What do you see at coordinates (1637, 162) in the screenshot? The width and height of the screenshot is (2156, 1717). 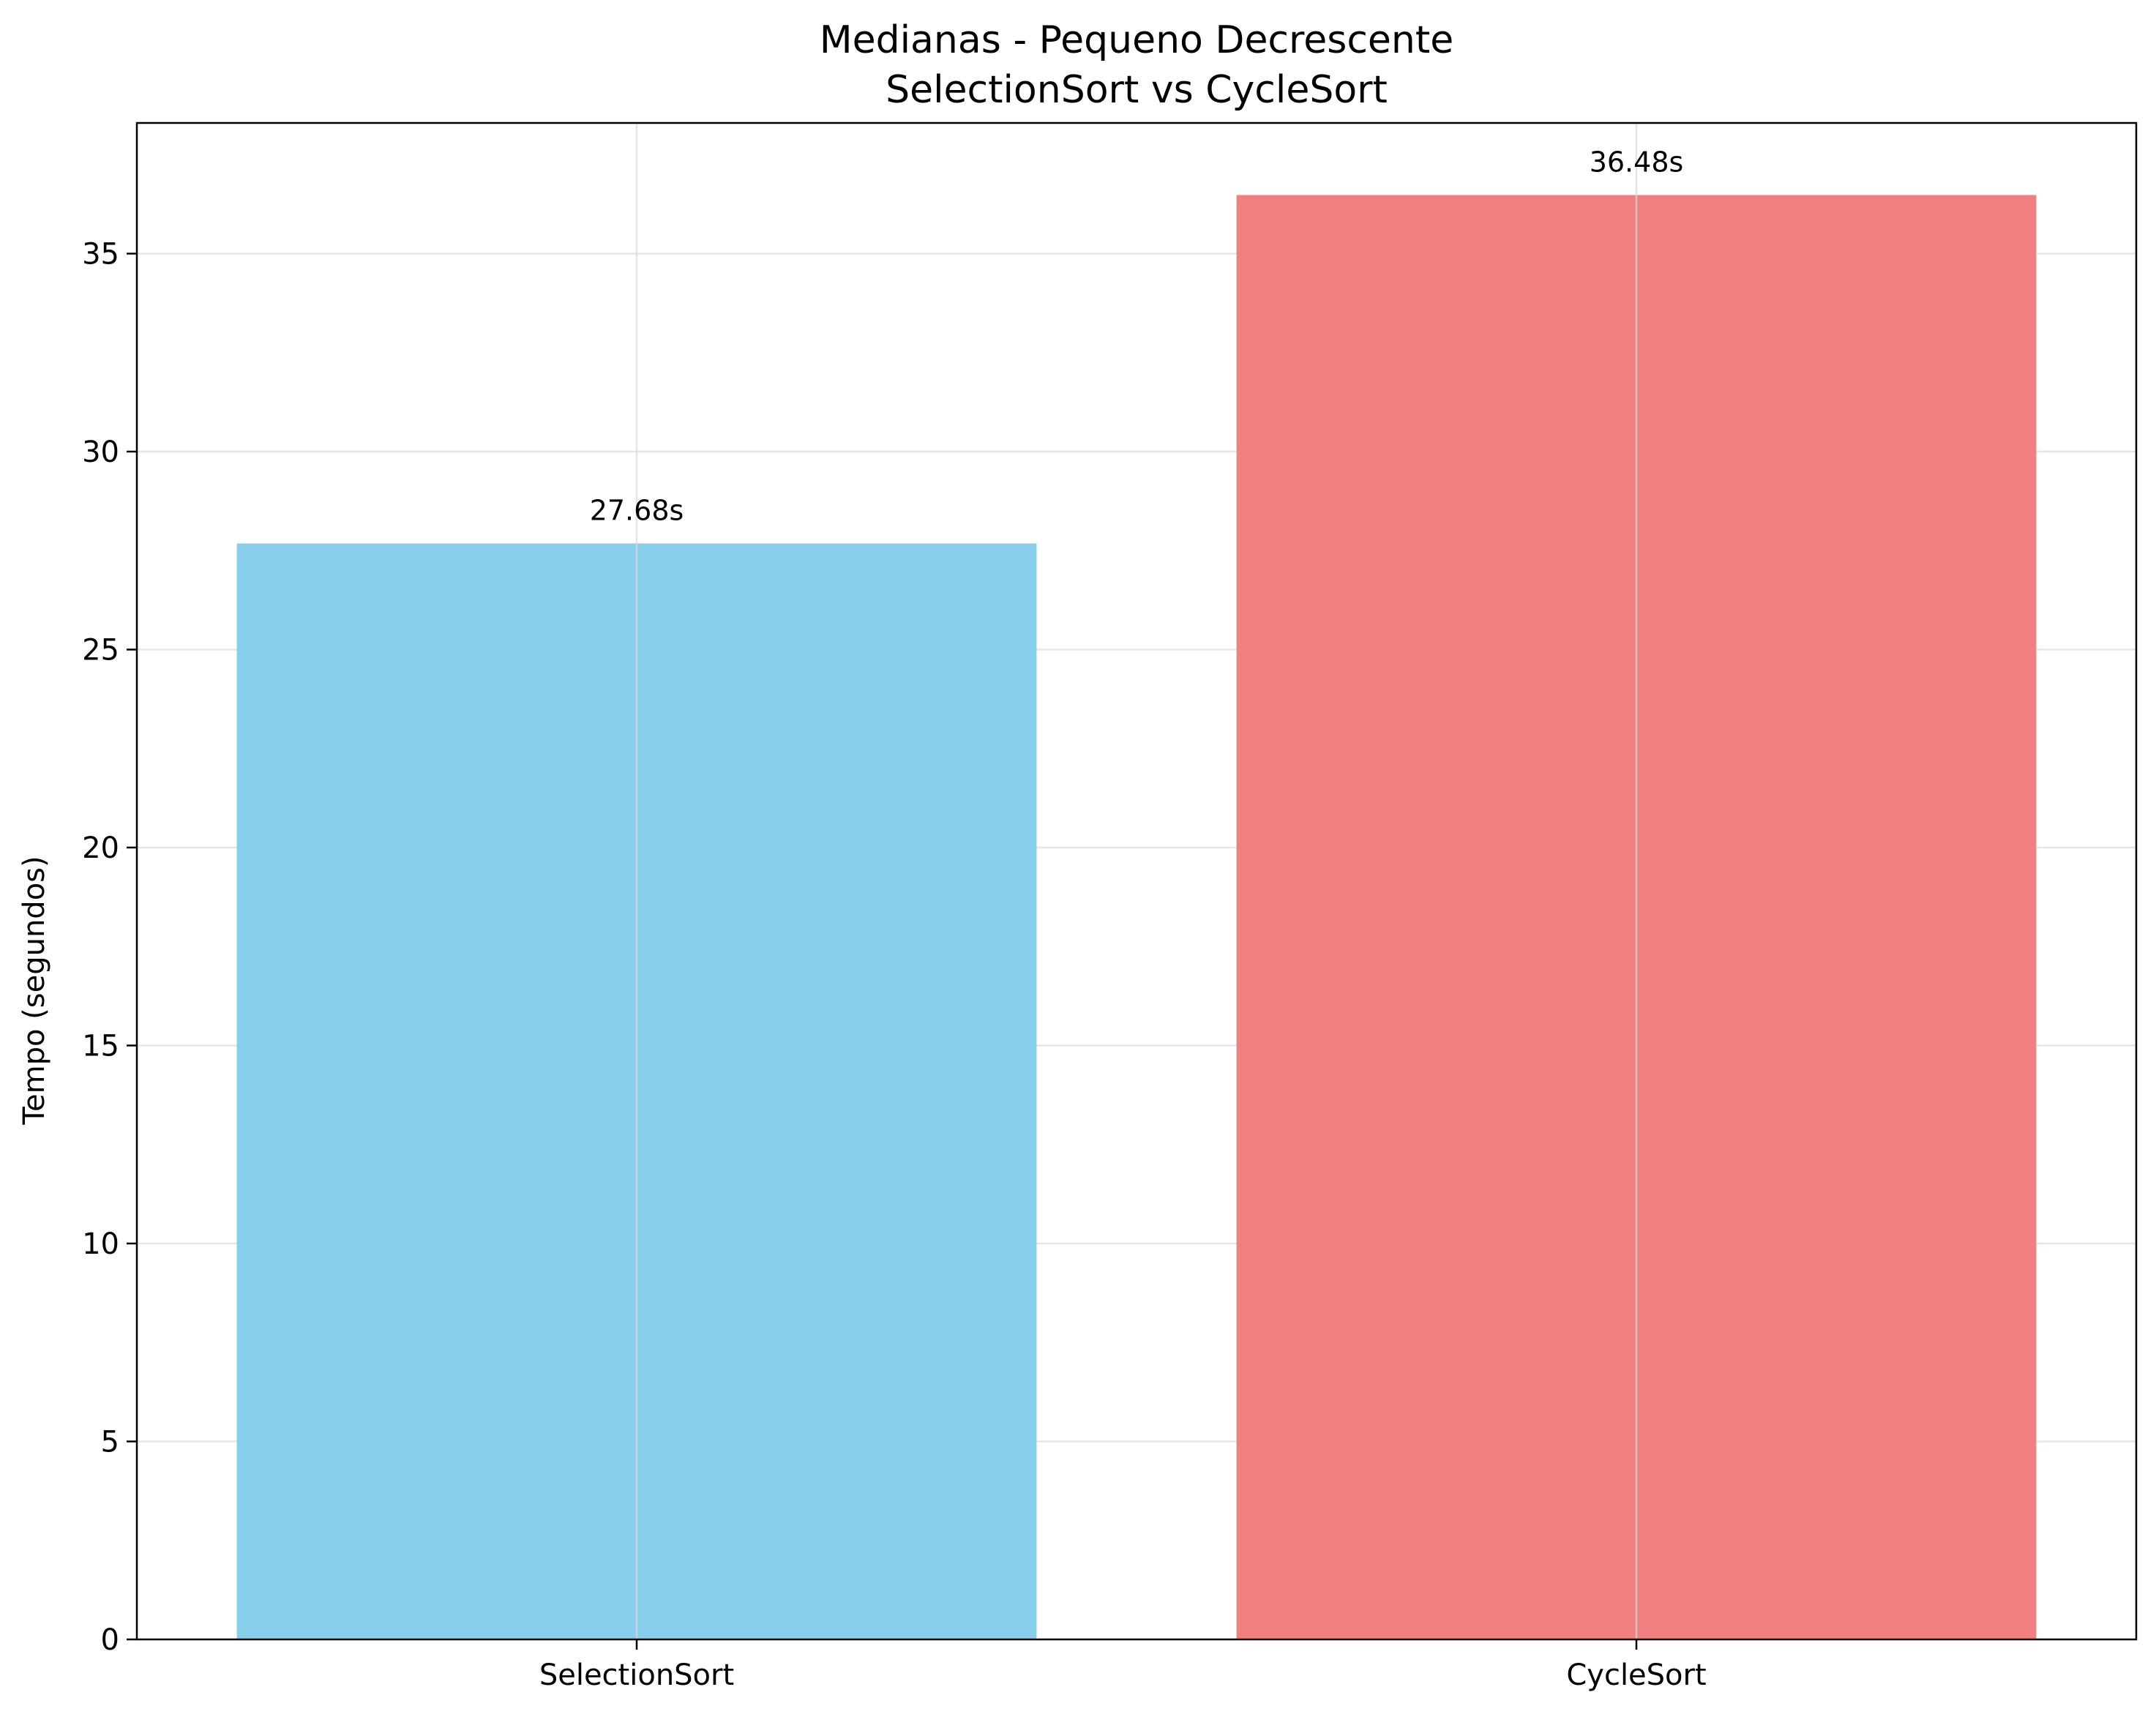 I see `bar-value-label: 36.48s` at bounding box center [1637, 162].